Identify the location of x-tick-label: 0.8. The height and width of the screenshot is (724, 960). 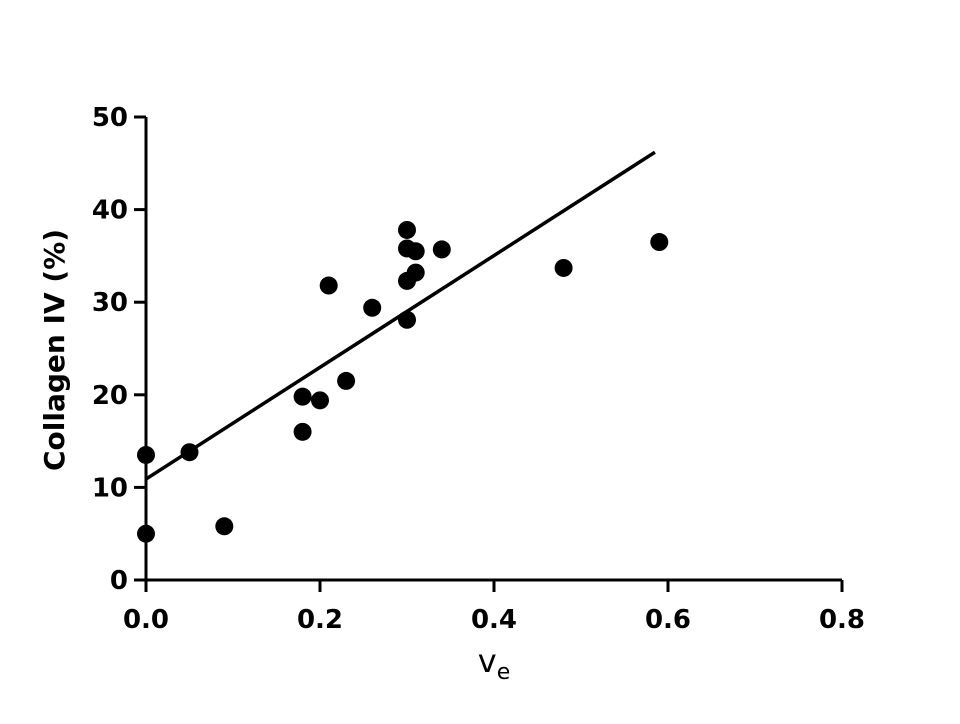
(842, 620).